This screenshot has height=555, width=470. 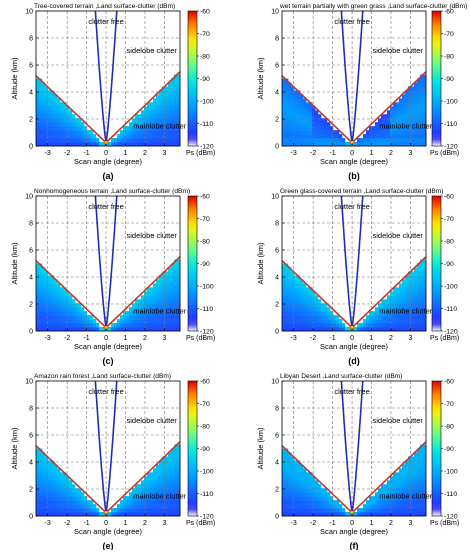 What do you see at coordinates (436, 448) in the screenshot?
I see `colorbar` at bounding box center [436, 448].